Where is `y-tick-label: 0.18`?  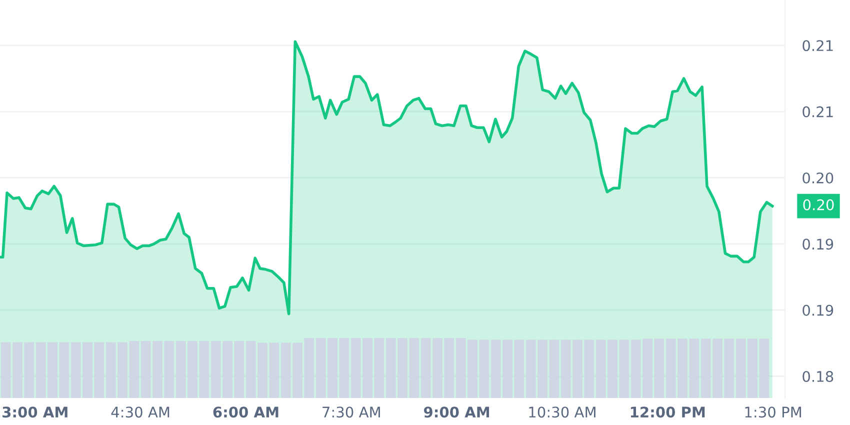 y-tick-label: 0.18 is located at coordinates (818, 376).